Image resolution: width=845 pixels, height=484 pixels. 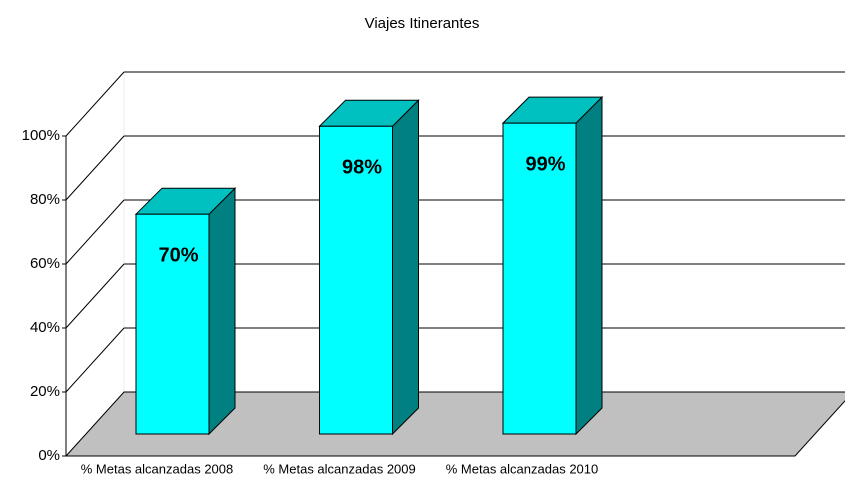 I want to click on chart-title: Viajes Itinerantes, so click(x=422, y=23).